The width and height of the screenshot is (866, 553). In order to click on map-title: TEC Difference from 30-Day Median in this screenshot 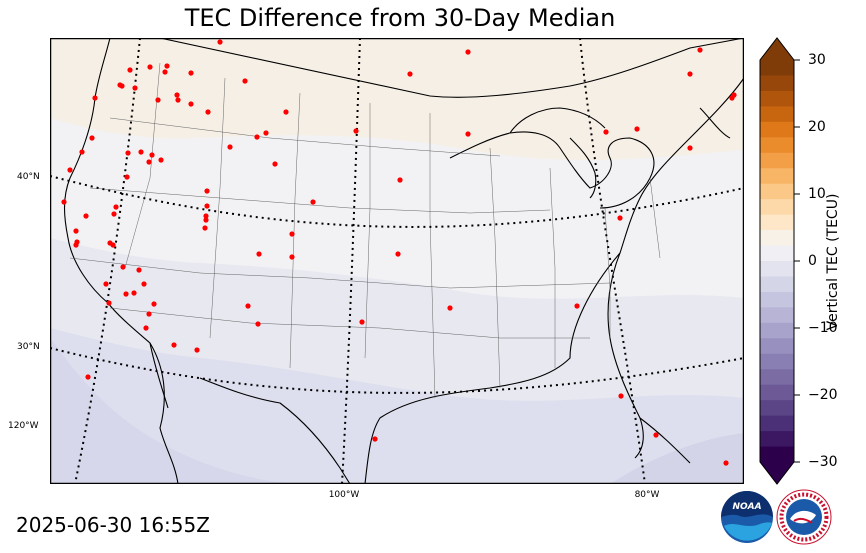, I will do `click(400, 18)`.